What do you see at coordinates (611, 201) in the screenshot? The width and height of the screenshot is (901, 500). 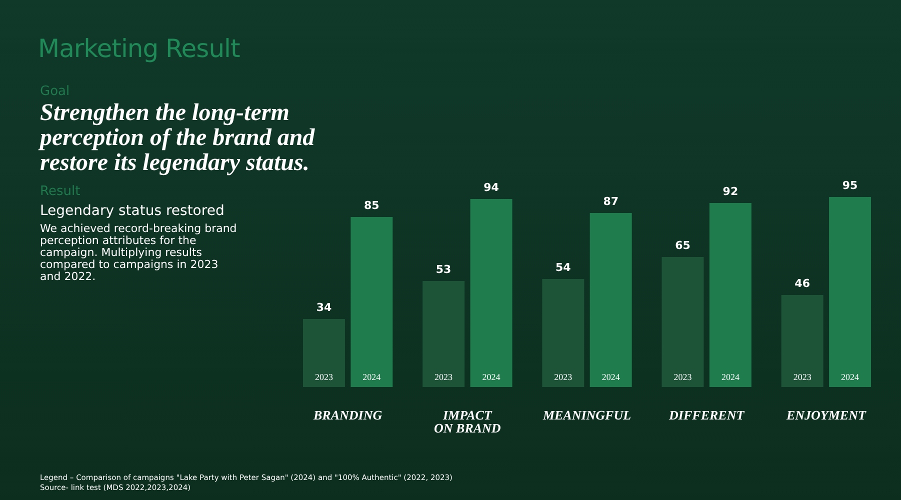 I see `data-label: 87` at bounding box center [611, 201].